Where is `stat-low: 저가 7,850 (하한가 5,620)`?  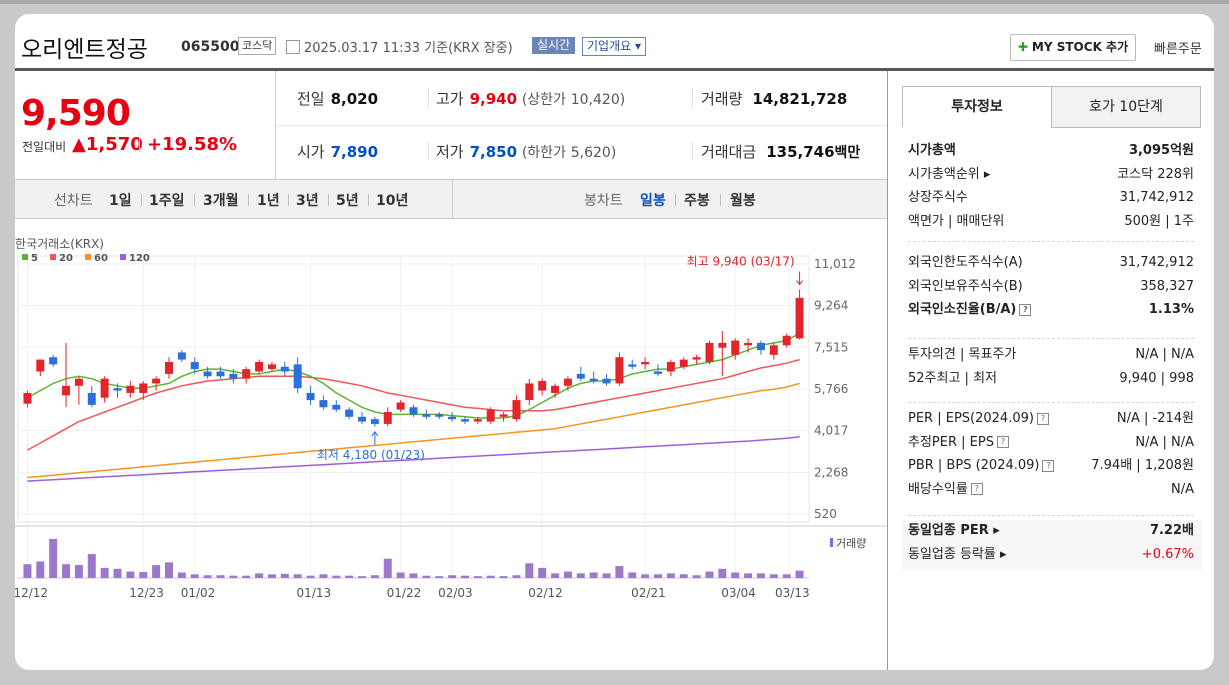
stat-low: 저가 7,850 (하한가 5,620) is located at coordinates (526, 151).